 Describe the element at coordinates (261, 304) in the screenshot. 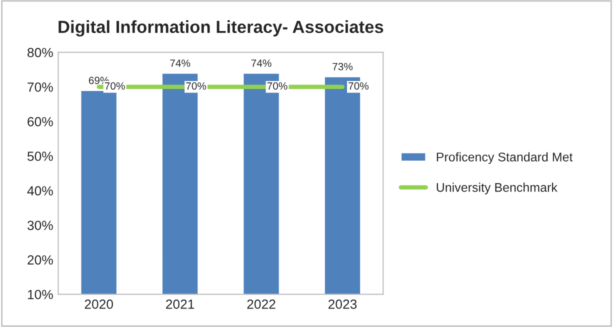

I see `x-tick-label: 2022` at that location.